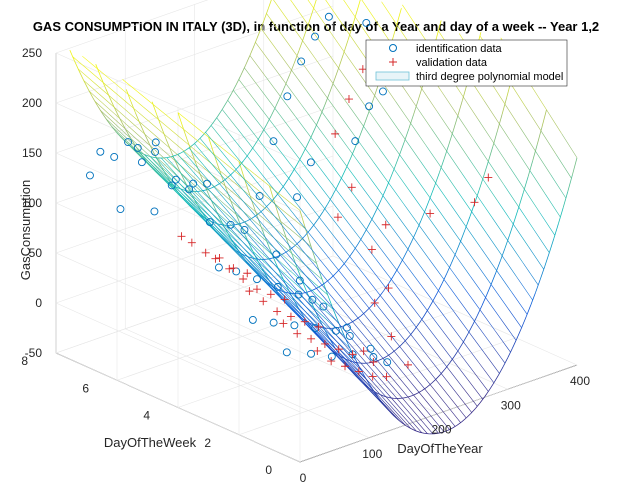 The height and width of the screenshot is (492, 632). What do you see at coordinates (150, 442) in the screenshot?
I see `y-axis-label: DayOfTheWeek` at bounding box center [150, 442].